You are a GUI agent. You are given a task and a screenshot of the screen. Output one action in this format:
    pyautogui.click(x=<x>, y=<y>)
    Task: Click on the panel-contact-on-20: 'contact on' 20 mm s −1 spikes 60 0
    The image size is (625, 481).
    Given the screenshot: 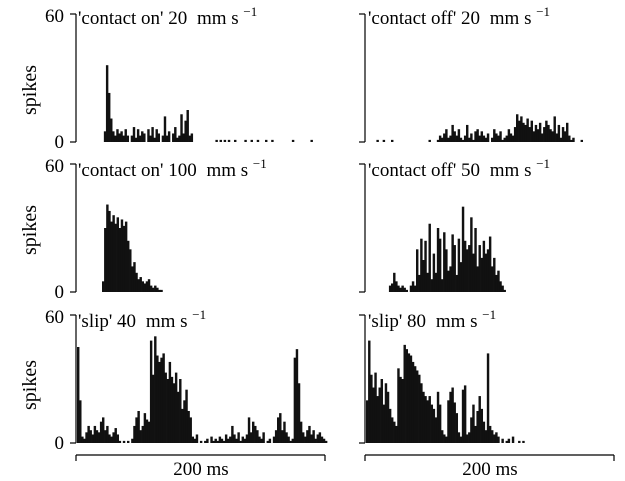 What is the action you would take?
    pyautogui.click(x=166, y=78)
    